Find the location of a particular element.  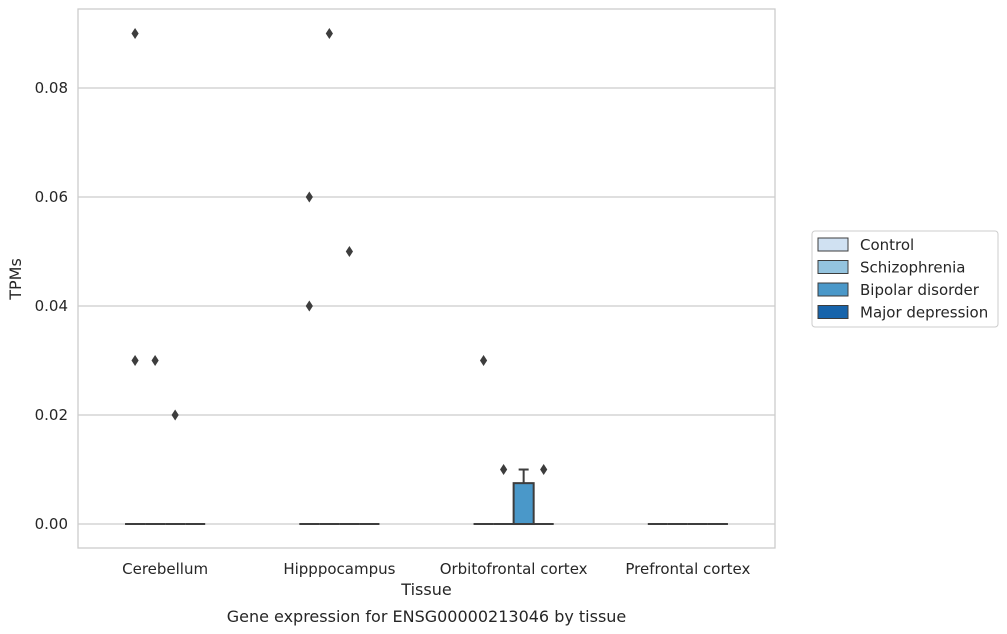

x-tick-label: Prefrontal cortex is located at coordinates (687, 569).